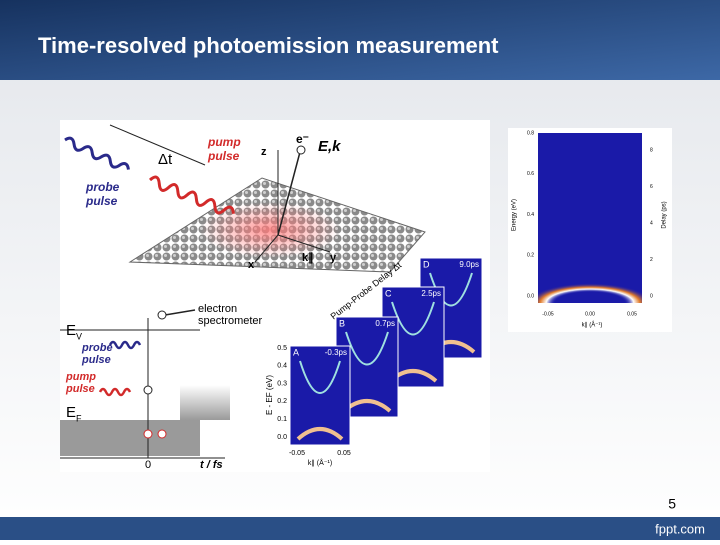 Image resolution: width=720 pixels, height=545 pixels. Describe the element at coordinates (548, 314) in the screenshot. I see `map-x-tick: -0.05` at that location.